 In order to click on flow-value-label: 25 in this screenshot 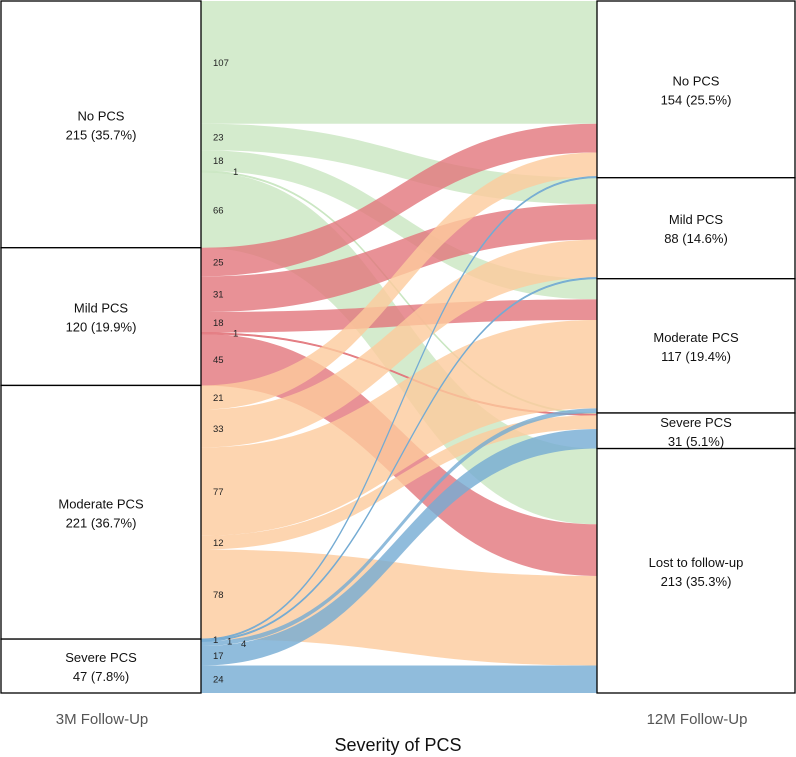, I will do `click(218, 263)`.